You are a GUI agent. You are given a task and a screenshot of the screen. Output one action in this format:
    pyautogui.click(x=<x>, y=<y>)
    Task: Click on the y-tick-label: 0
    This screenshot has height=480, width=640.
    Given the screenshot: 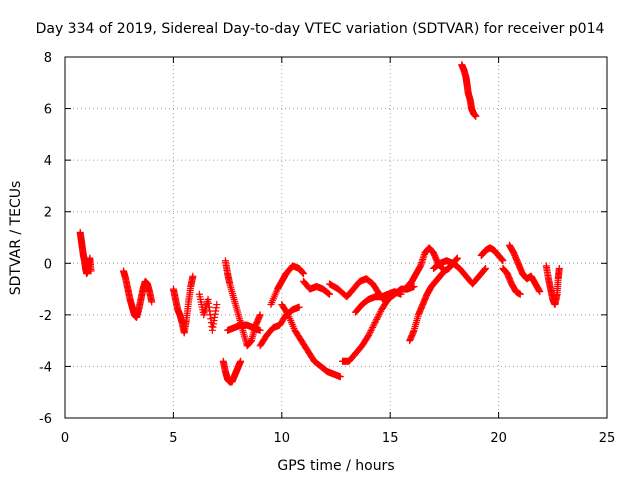 What is the action you would take?
    pyautogui.click(x=48, y=264)
    